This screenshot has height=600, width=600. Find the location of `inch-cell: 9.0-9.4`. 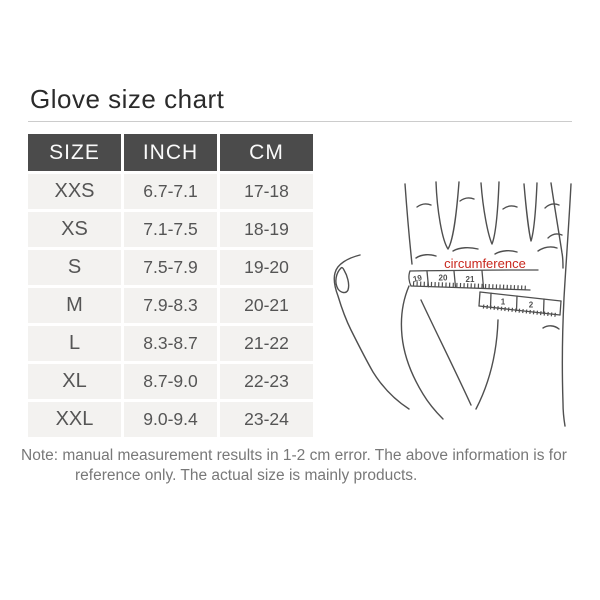

inch-cell: 9.0-9.4 is located at coordinates (170, 419).